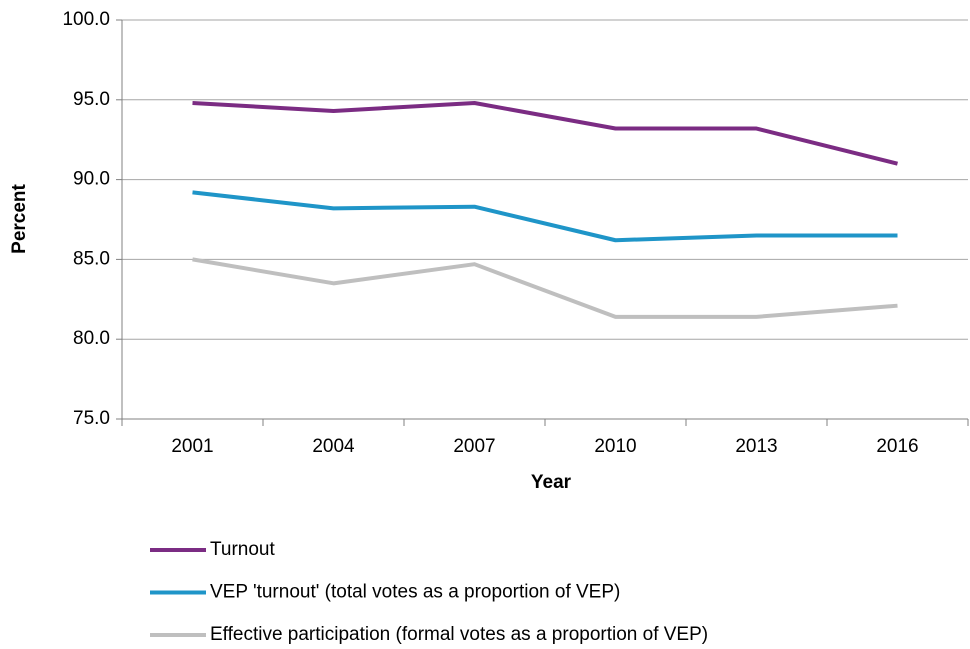 The height and width of the screenshot is (649, 970). What do you see at coordinates (242, 549) in the screenshot?
I see `legend-label: Turnout` at bounding box center [242, 549].